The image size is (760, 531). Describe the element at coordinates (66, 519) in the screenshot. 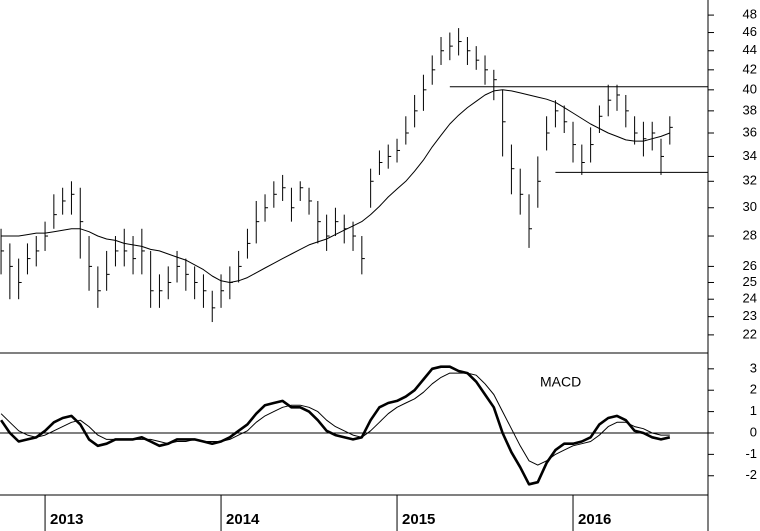

I see `x-tick-label: 2013` at that location.